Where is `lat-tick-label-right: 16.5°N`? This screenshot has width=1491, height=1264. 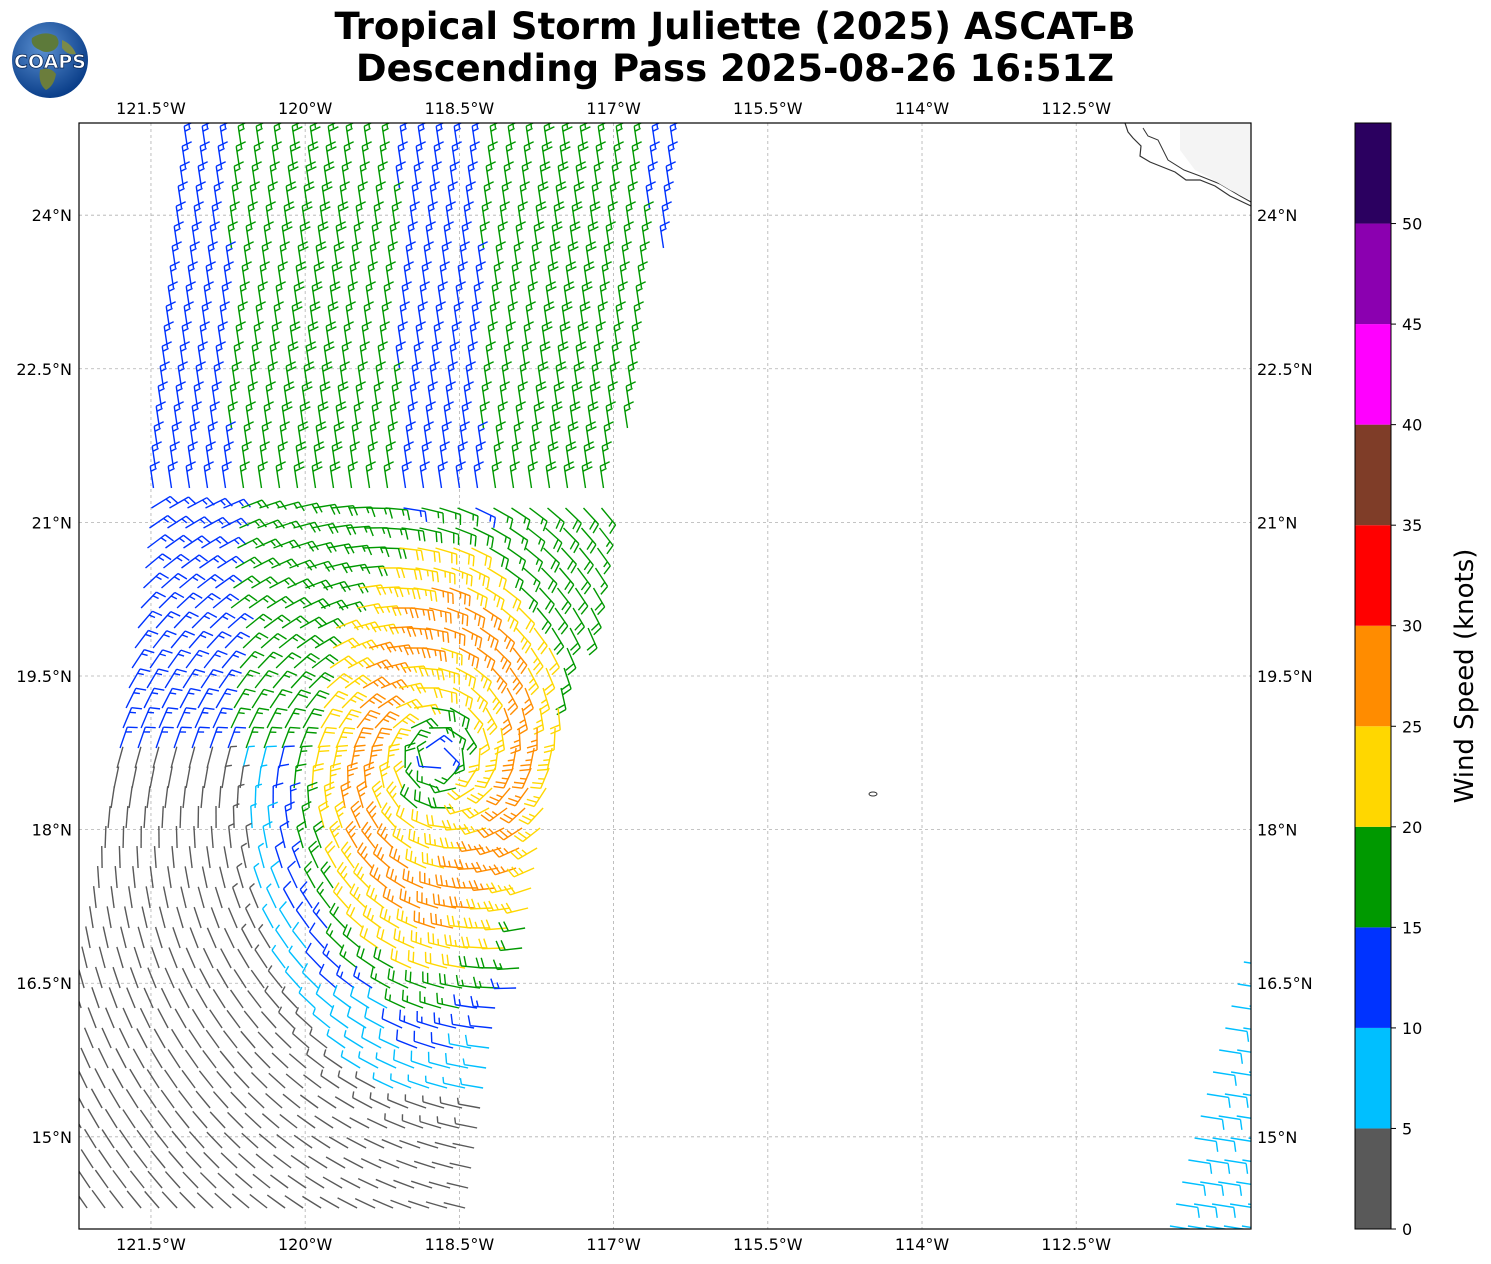 lat-tick-label-right: 16.5°N is located at coordinates (1285, 983).